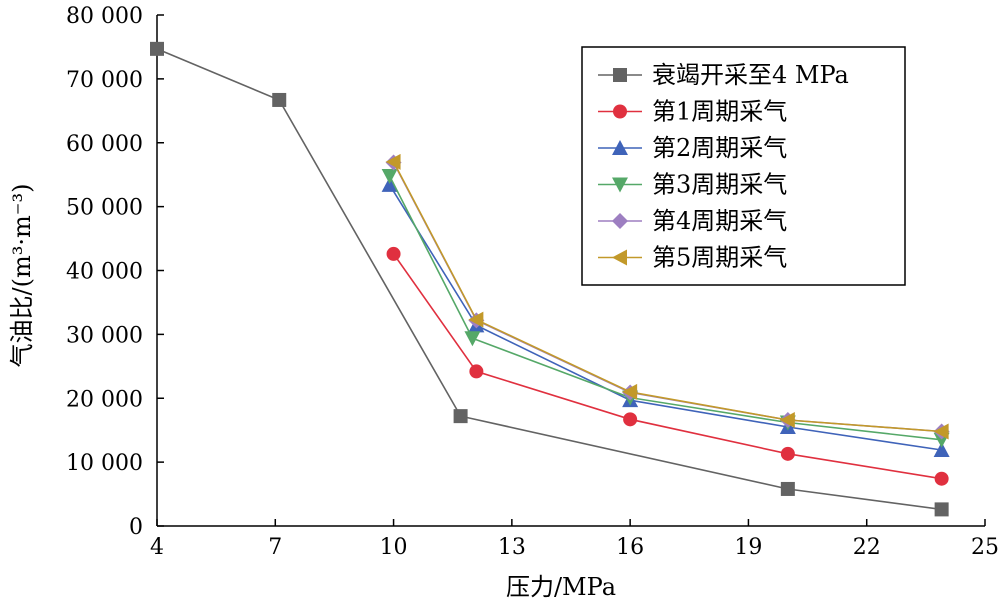 This screenshot has height=610, width=1000. I want to click on y-tick-label: 30 000, so click(104, 335).